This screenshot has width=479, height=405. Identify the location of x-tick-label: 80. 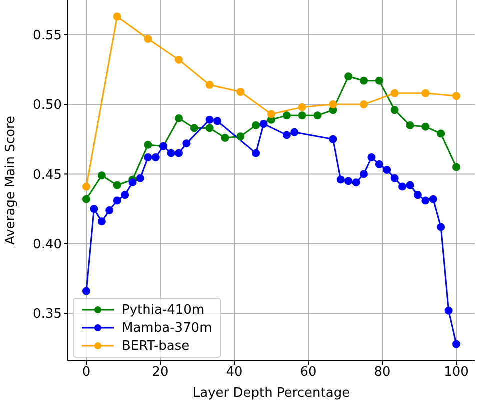
(382, 372).